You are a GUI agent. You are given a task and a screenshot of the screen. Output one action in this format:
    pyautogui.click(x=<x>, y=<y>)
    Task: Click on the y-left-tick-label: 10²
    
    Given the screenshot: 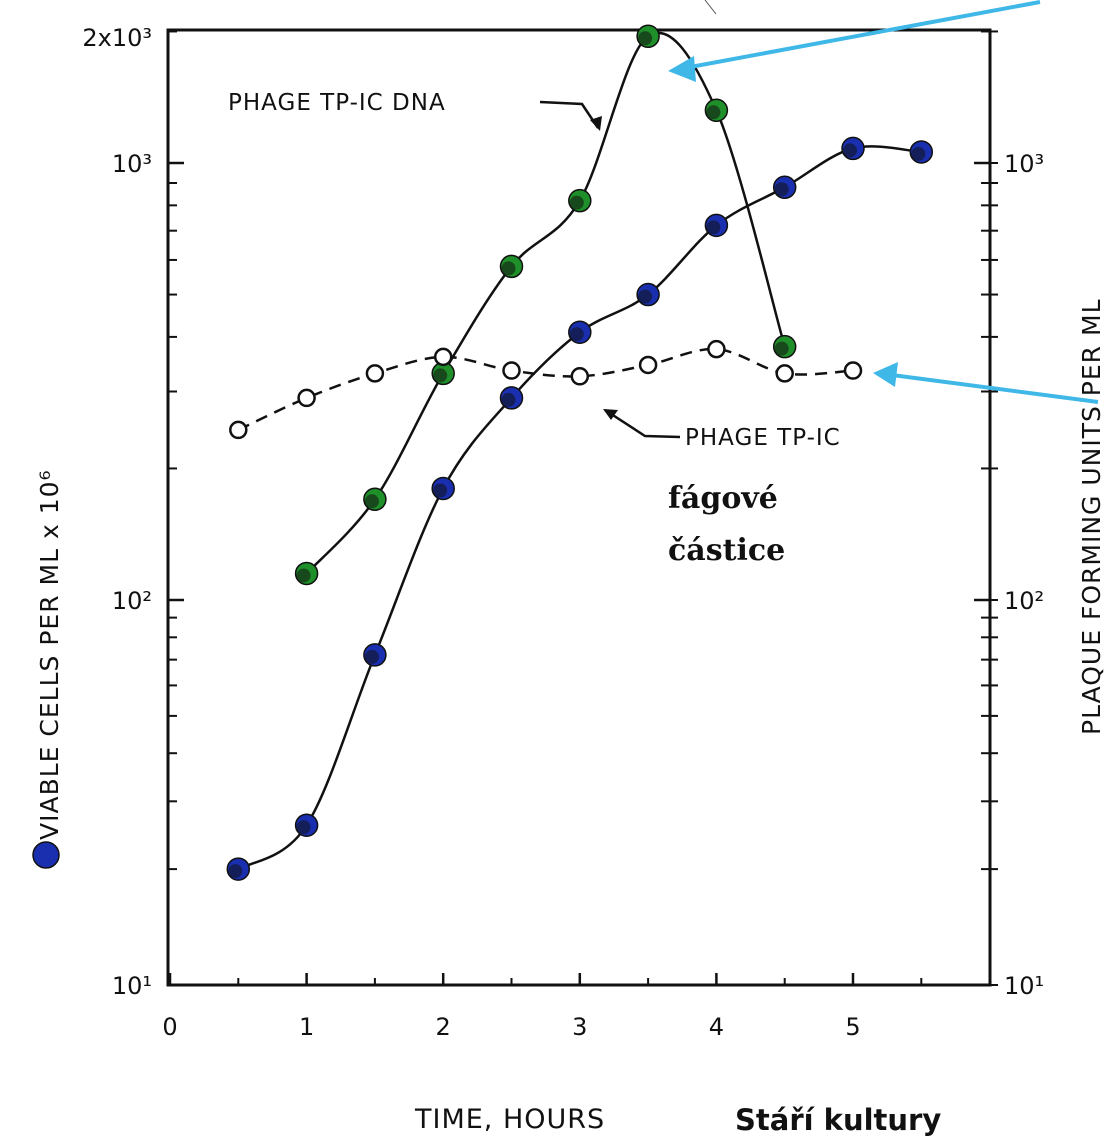 What is the action you would take?
    pyautogui.click(x=132, y=601)
    